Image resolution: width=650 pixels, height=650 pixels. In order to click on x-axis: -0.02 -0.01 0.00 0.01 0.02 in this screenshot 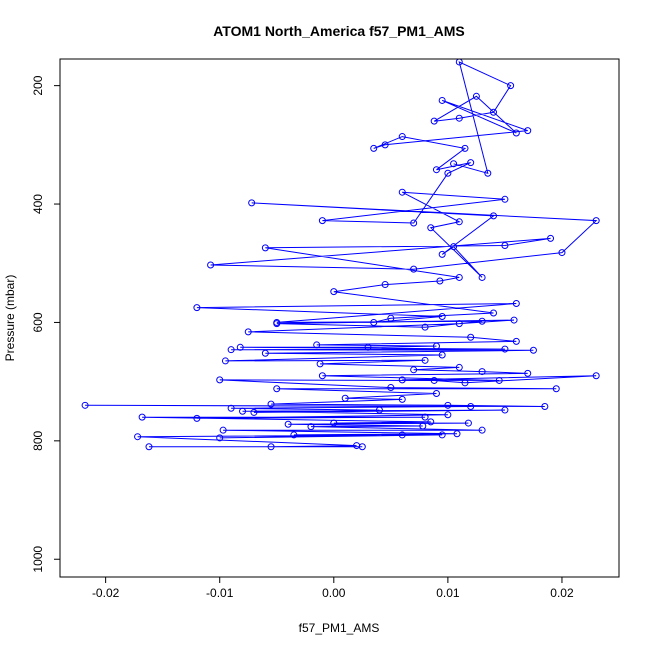, I will do `click(333, 588)`.